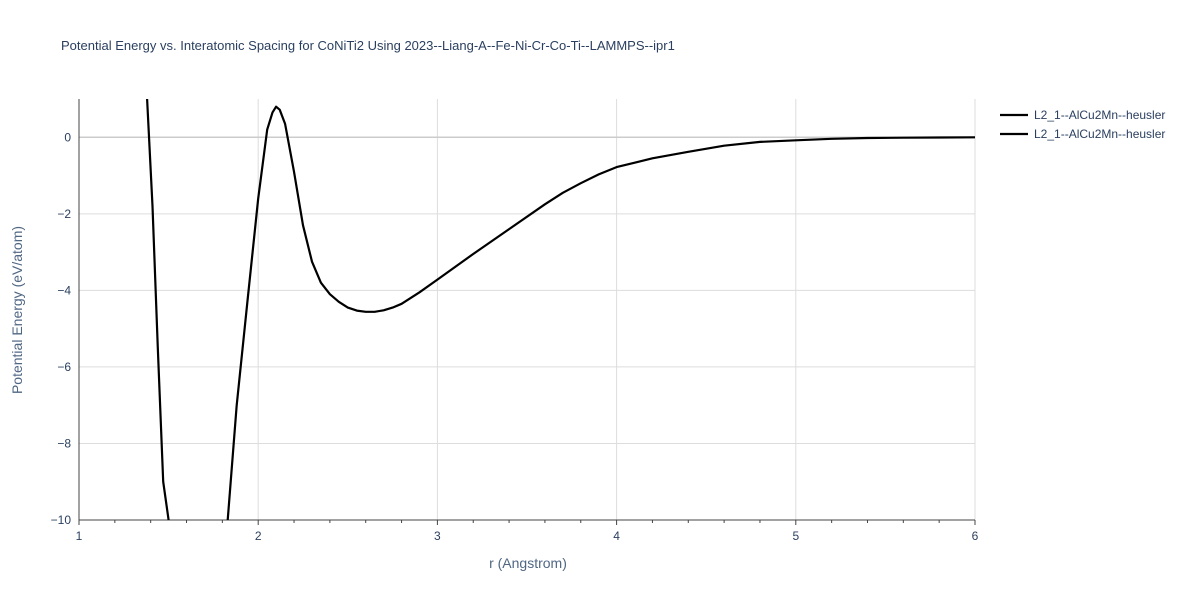 The height and width of the screenshot is (600, 1200). Describe the element at coordinates (437, 536) in the screenshot. I see `x-tick-label: 3` at that location.